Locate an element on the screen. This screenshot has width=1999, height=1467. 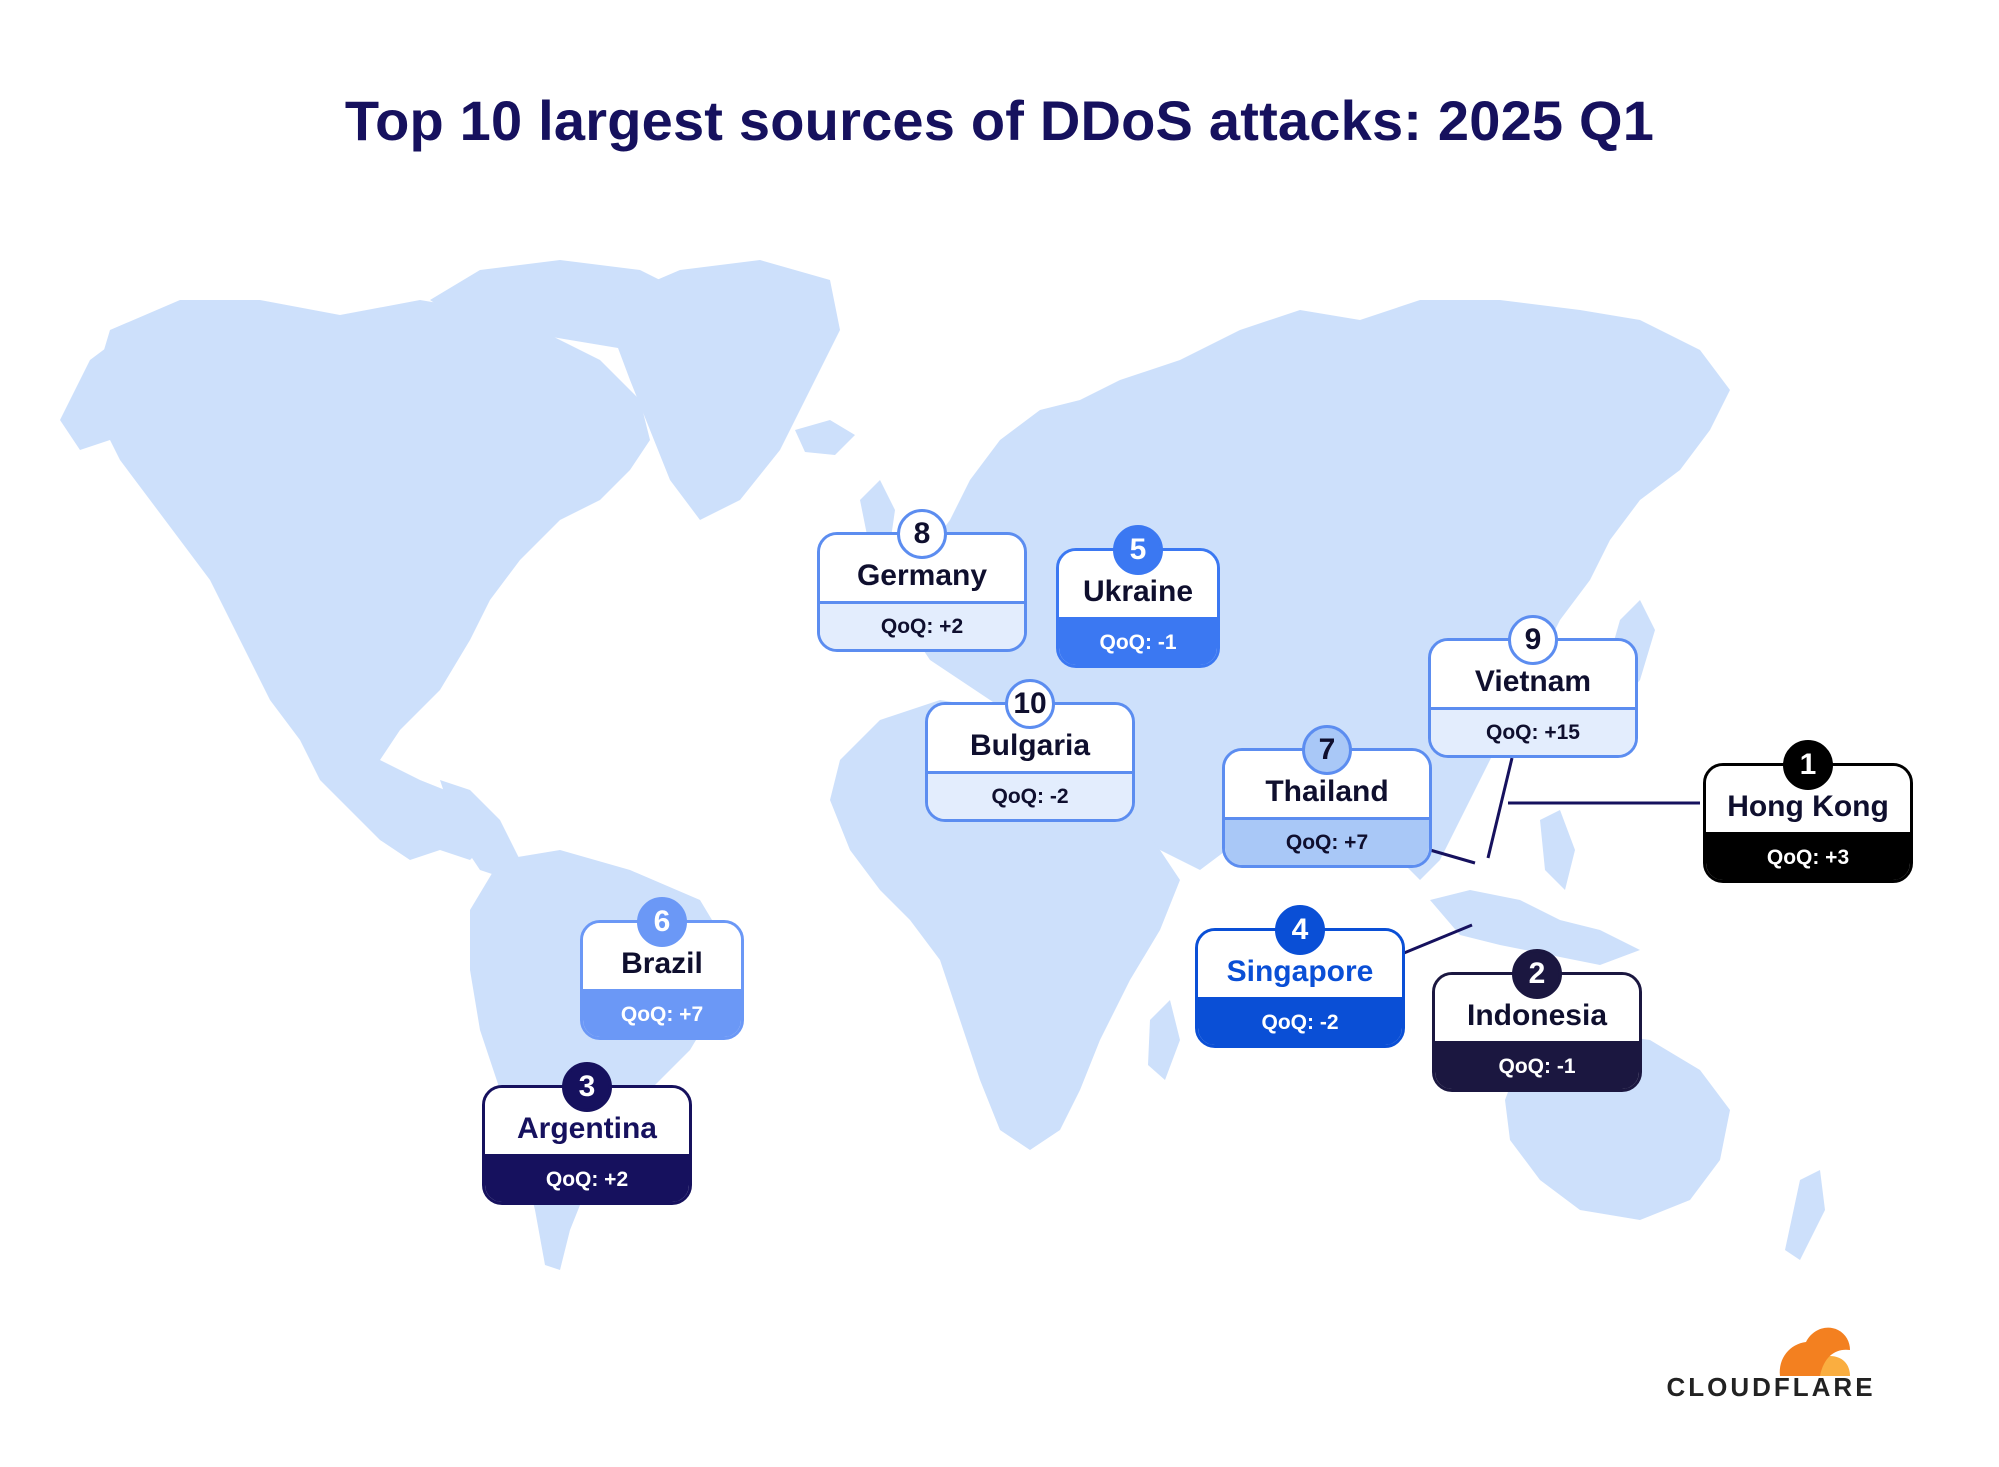
rank-badge: 3 is located at coordinates (587, 1087).